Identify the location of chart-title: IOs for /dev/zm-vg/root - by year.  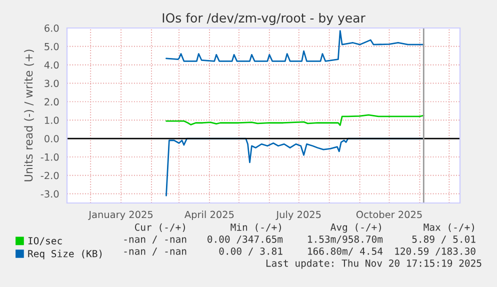
(264, 19).